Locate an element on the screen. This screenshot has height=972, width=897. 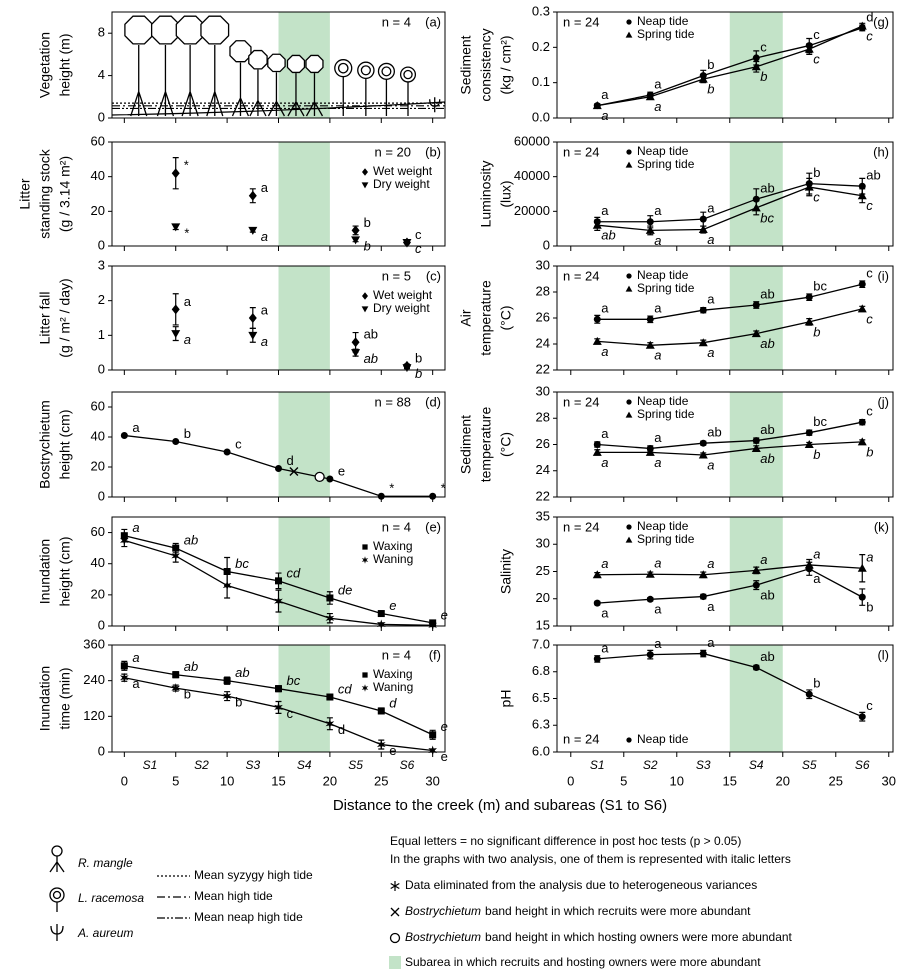
y-axis-label: (°C) is located at coordinates (506, 444).